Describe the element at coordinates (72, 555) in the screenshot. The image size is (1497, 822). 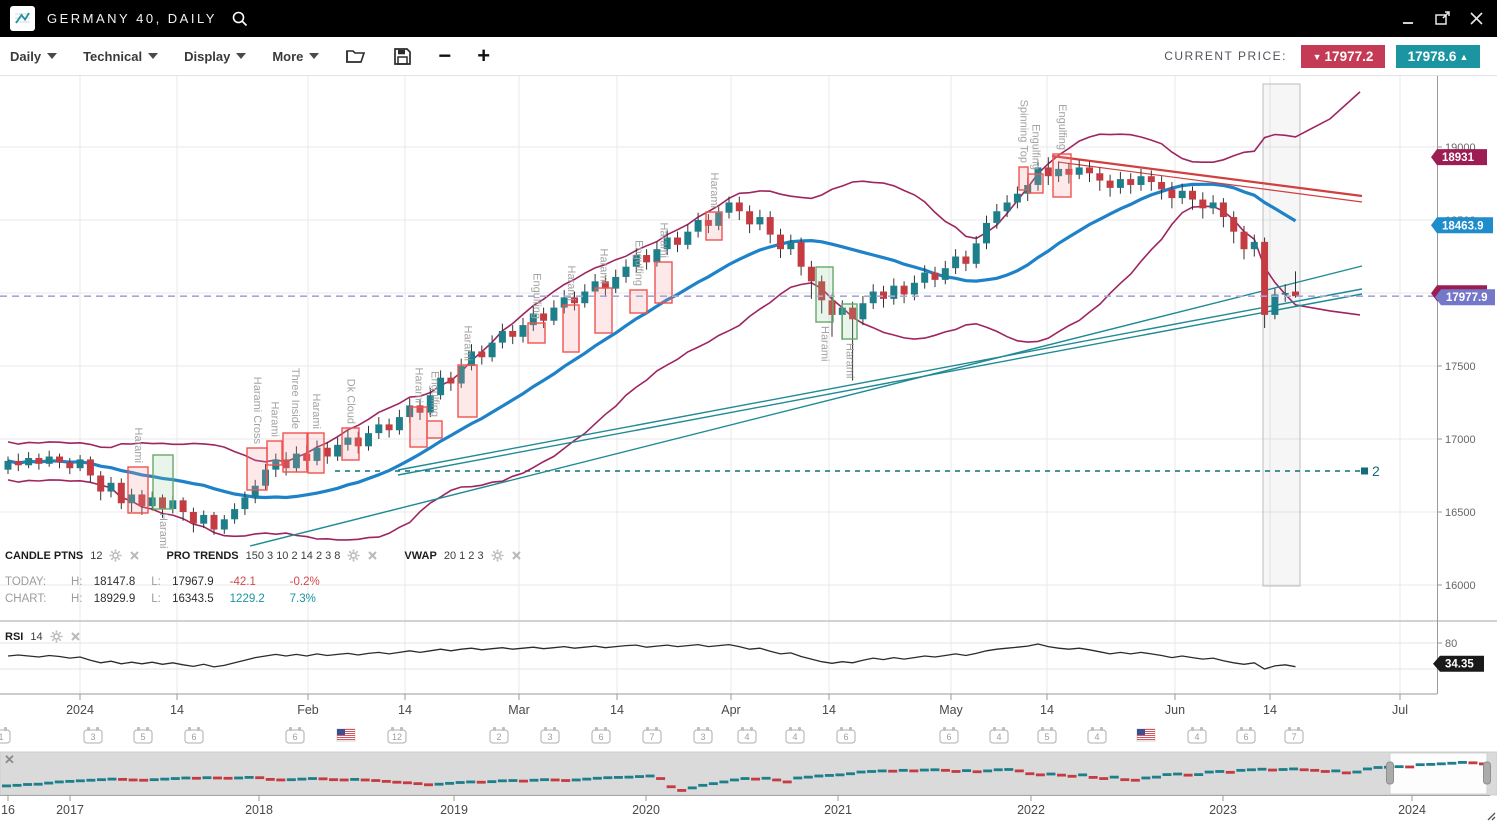
I see `candle-patterns-indicator: CANDLE PTNS 12` at that location.